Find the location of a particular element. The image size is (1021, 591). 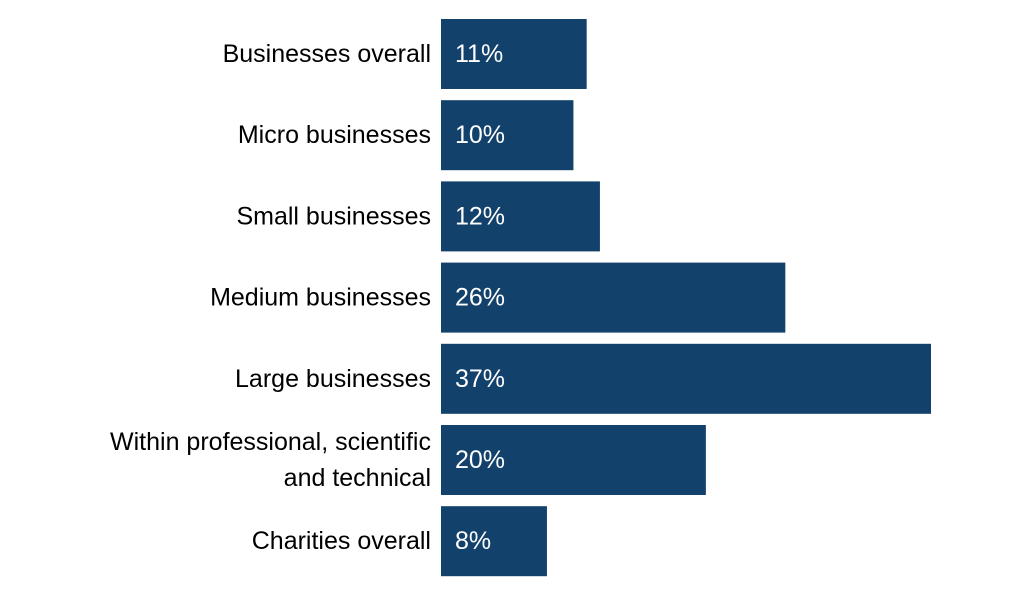

category-label-line: Within professional, scientific is located at coordinates (270, 442).